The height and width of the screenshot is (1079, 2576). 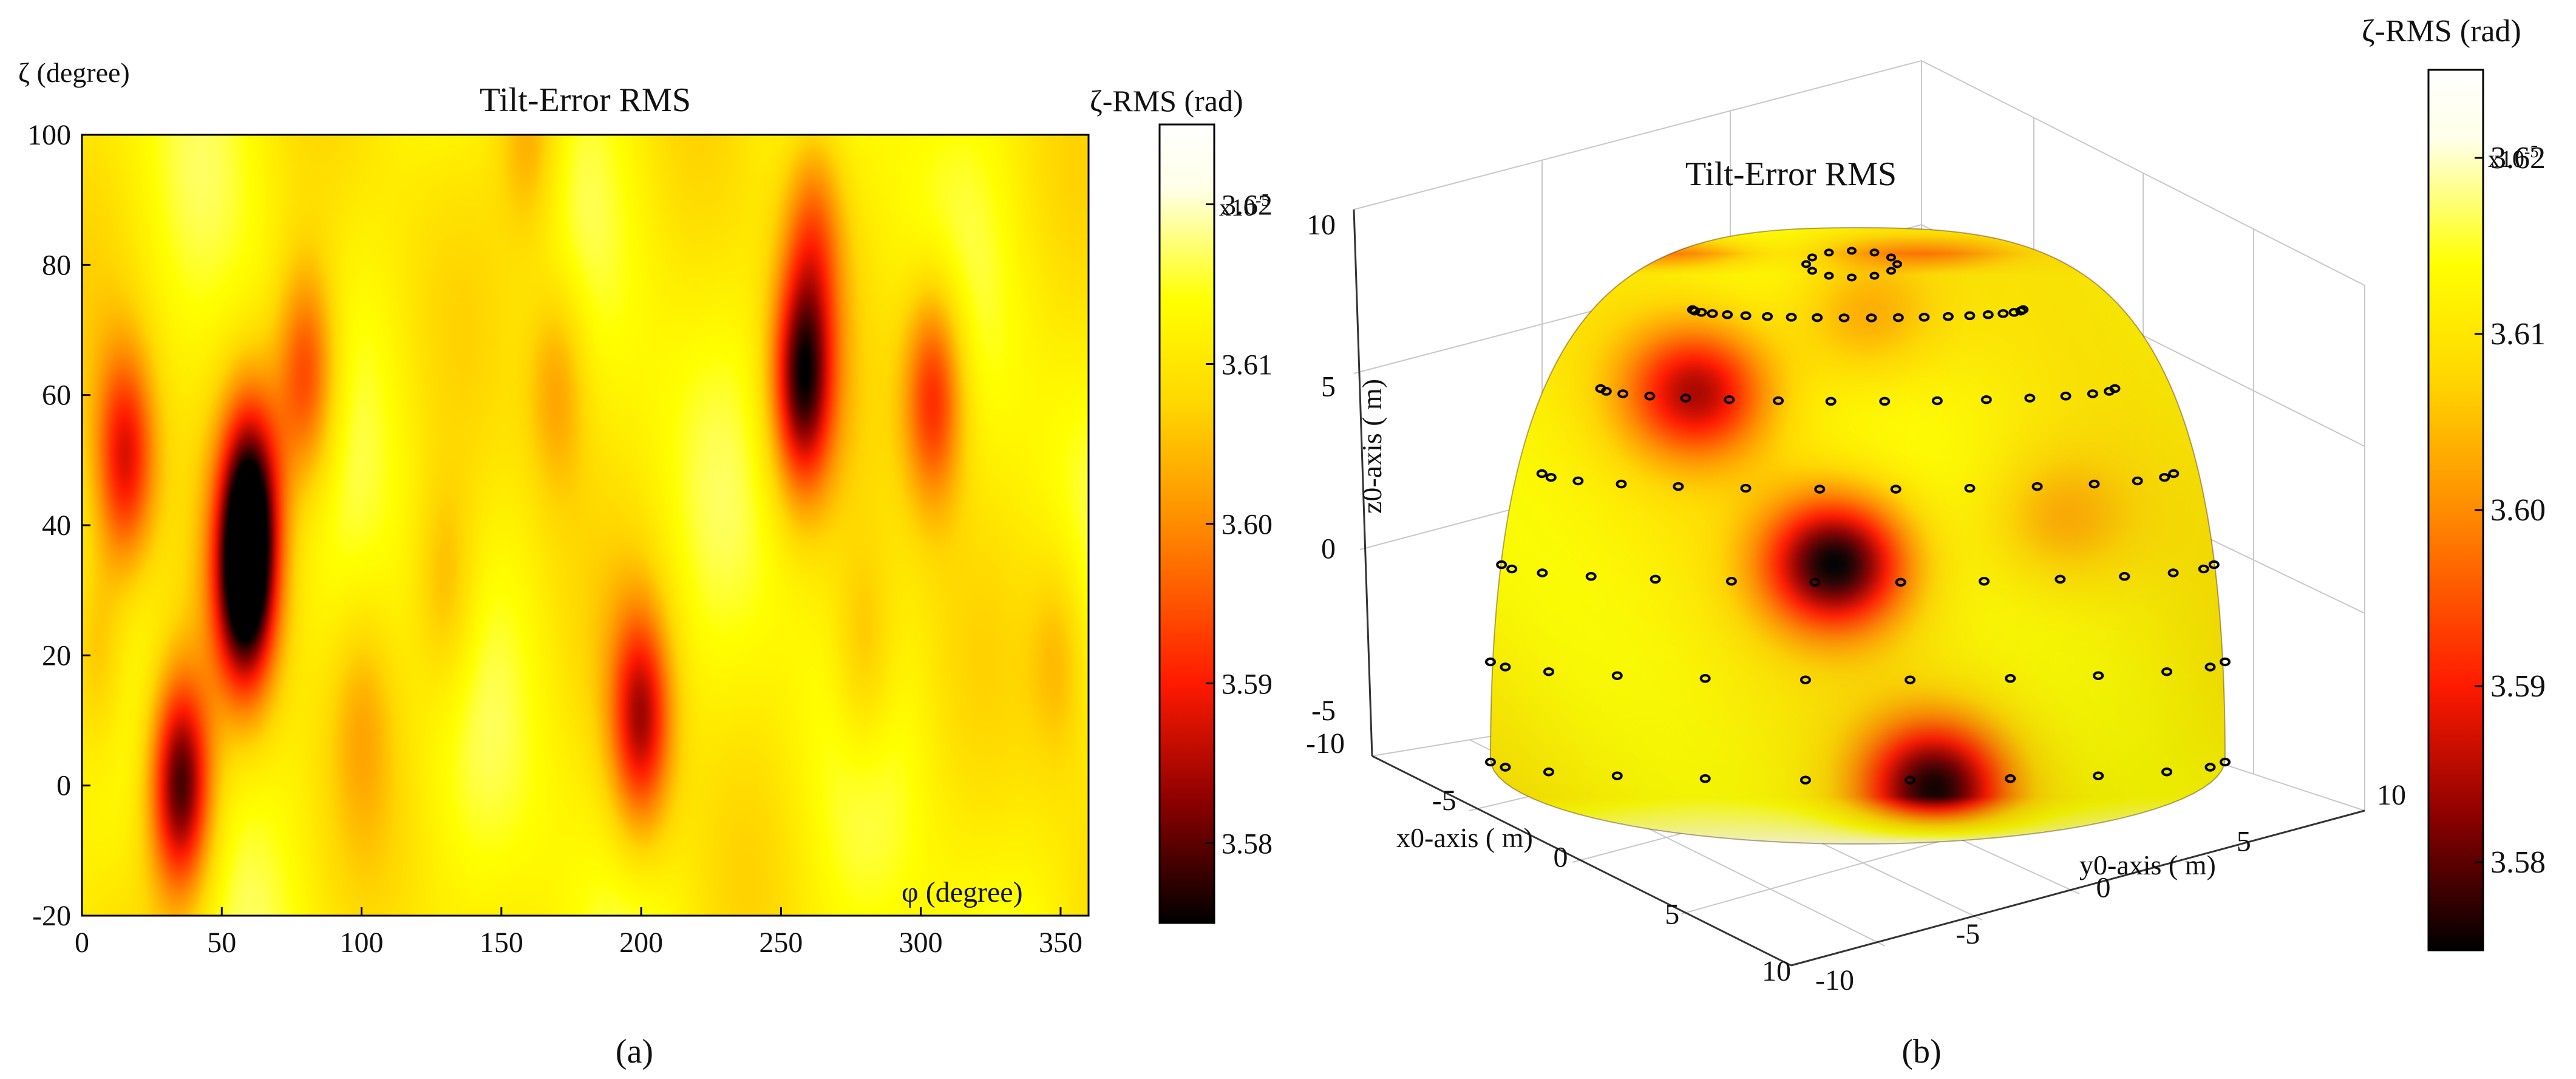 What do you see at coordinates (2441, 31) in the screenshot?
I see `panel-b-colorbar-title: ζ-RMS (rad)` at bounding box center [2441, 31].